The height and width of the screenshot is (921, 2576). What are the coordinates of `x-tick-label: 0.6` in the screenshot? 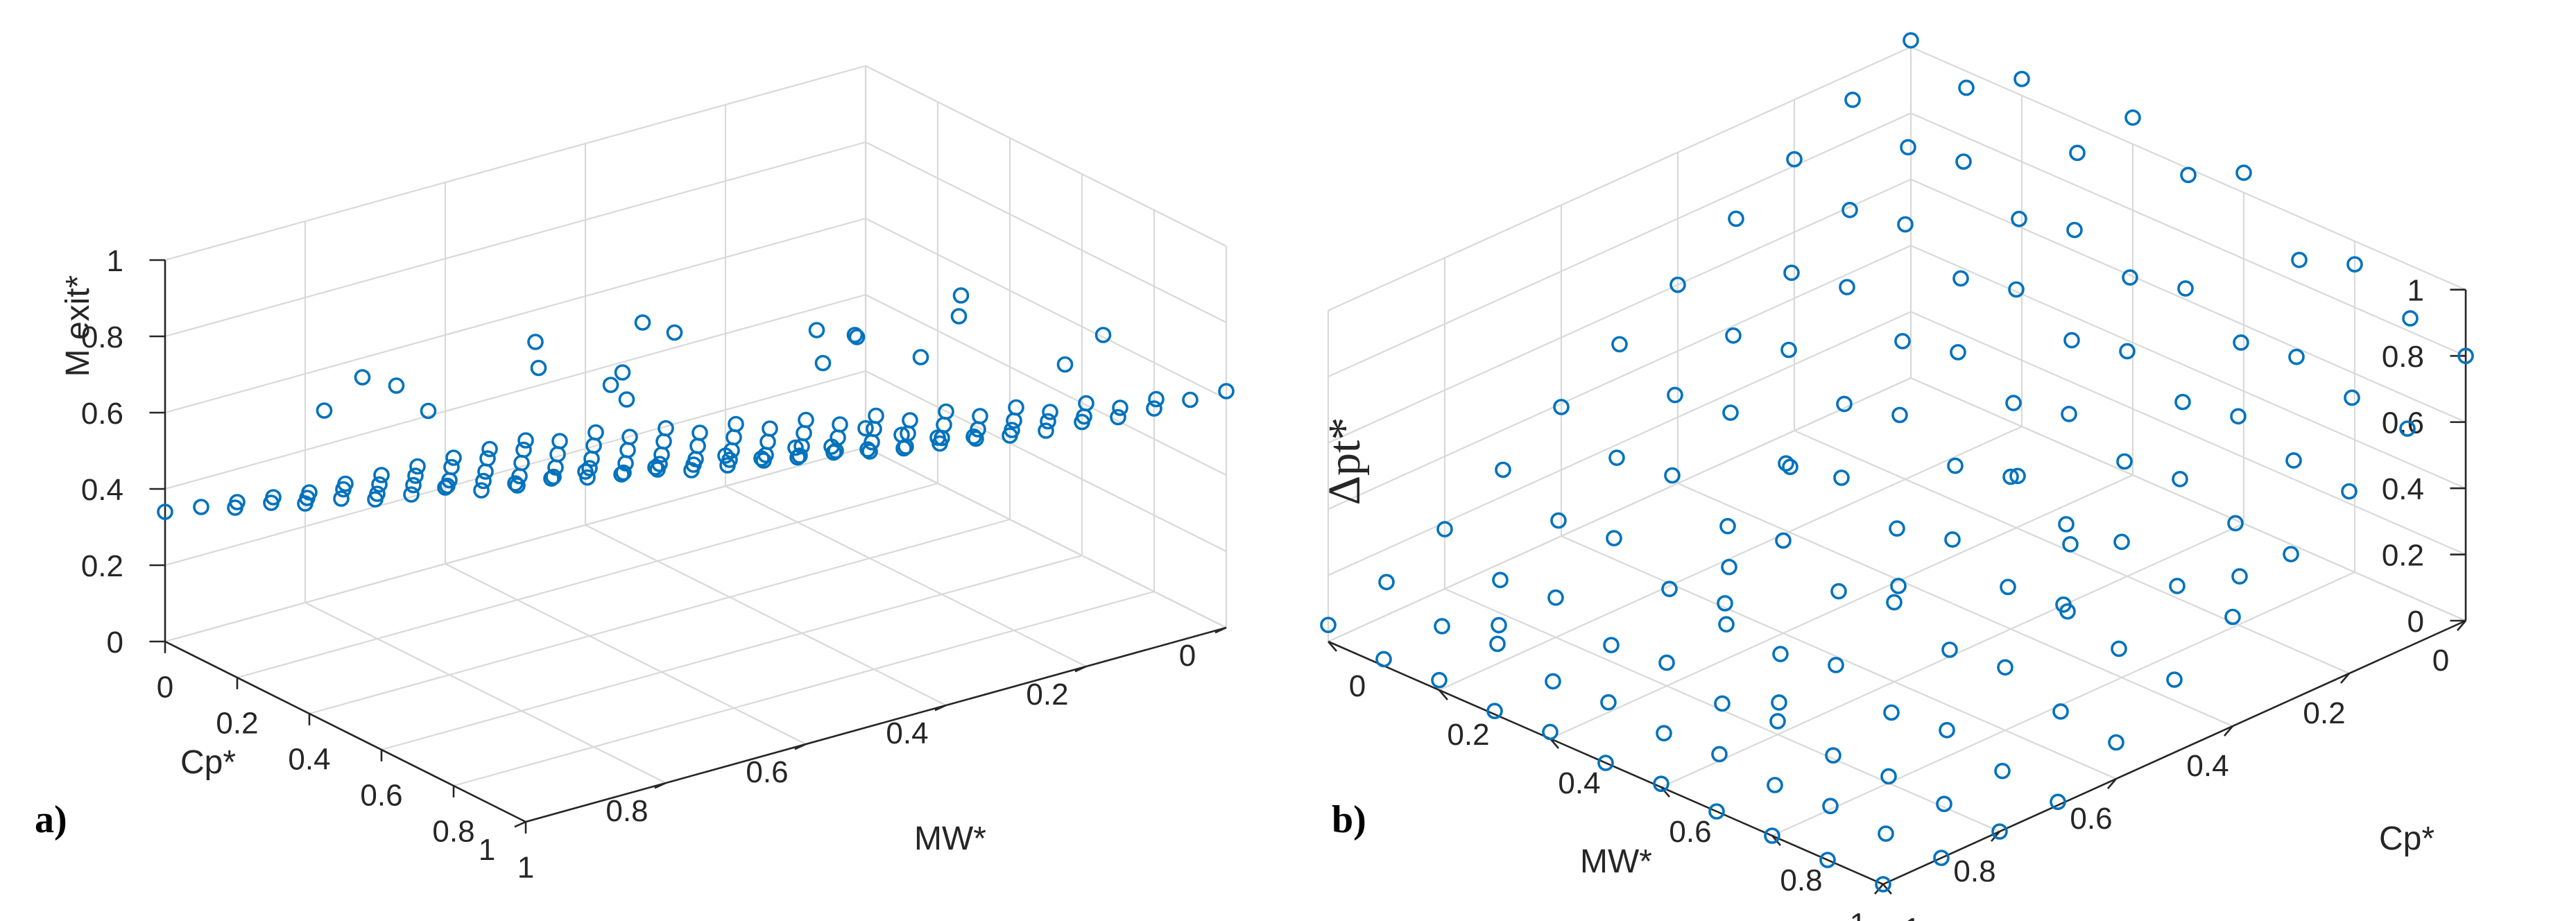 It's located at (2091, 819).